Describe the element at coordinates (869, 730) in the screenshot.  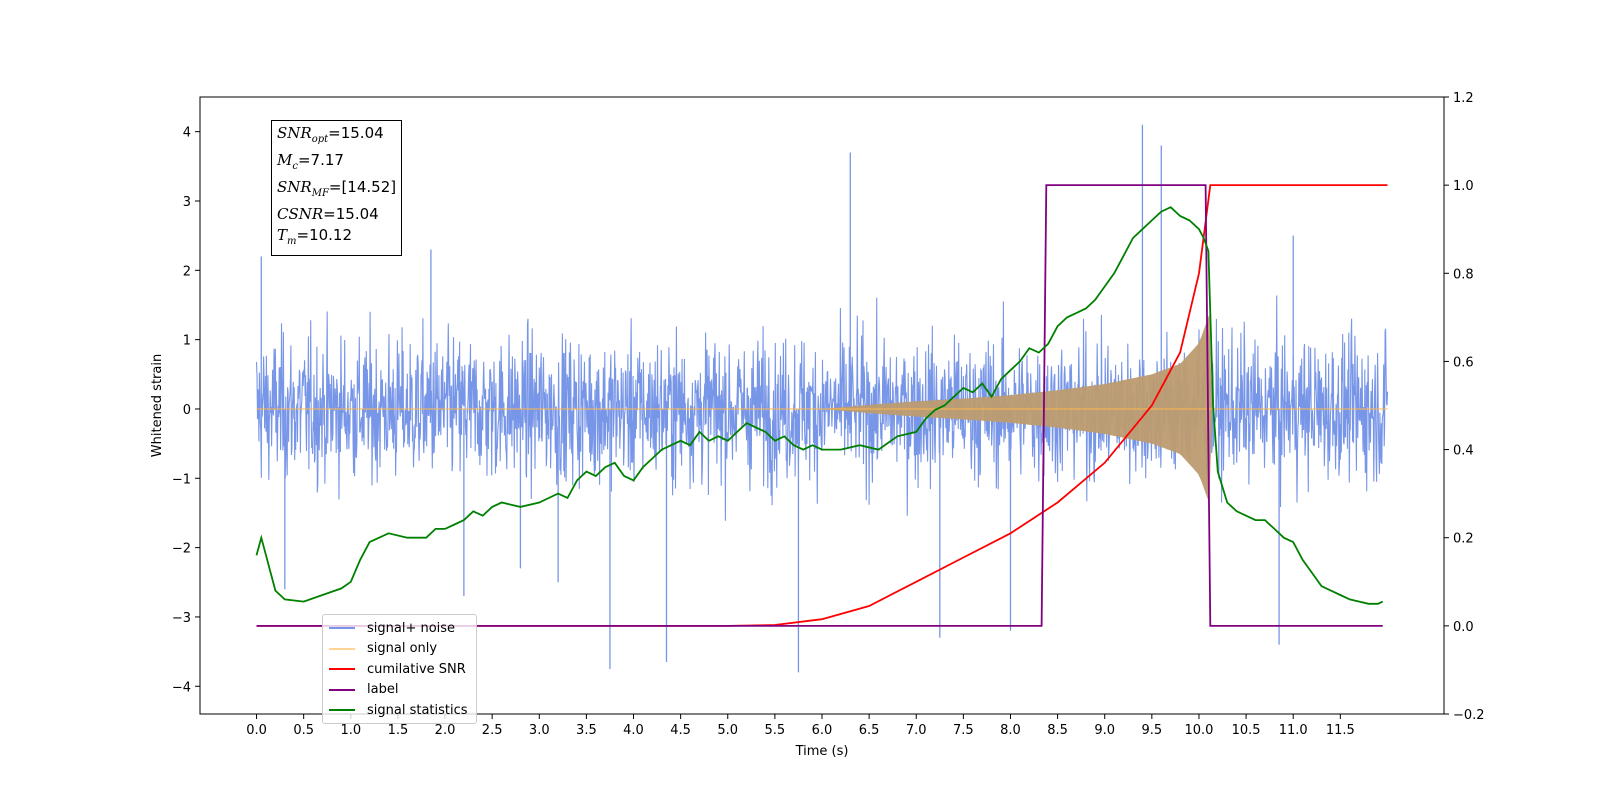
I see `x-tick-label: 6.5` at that location.